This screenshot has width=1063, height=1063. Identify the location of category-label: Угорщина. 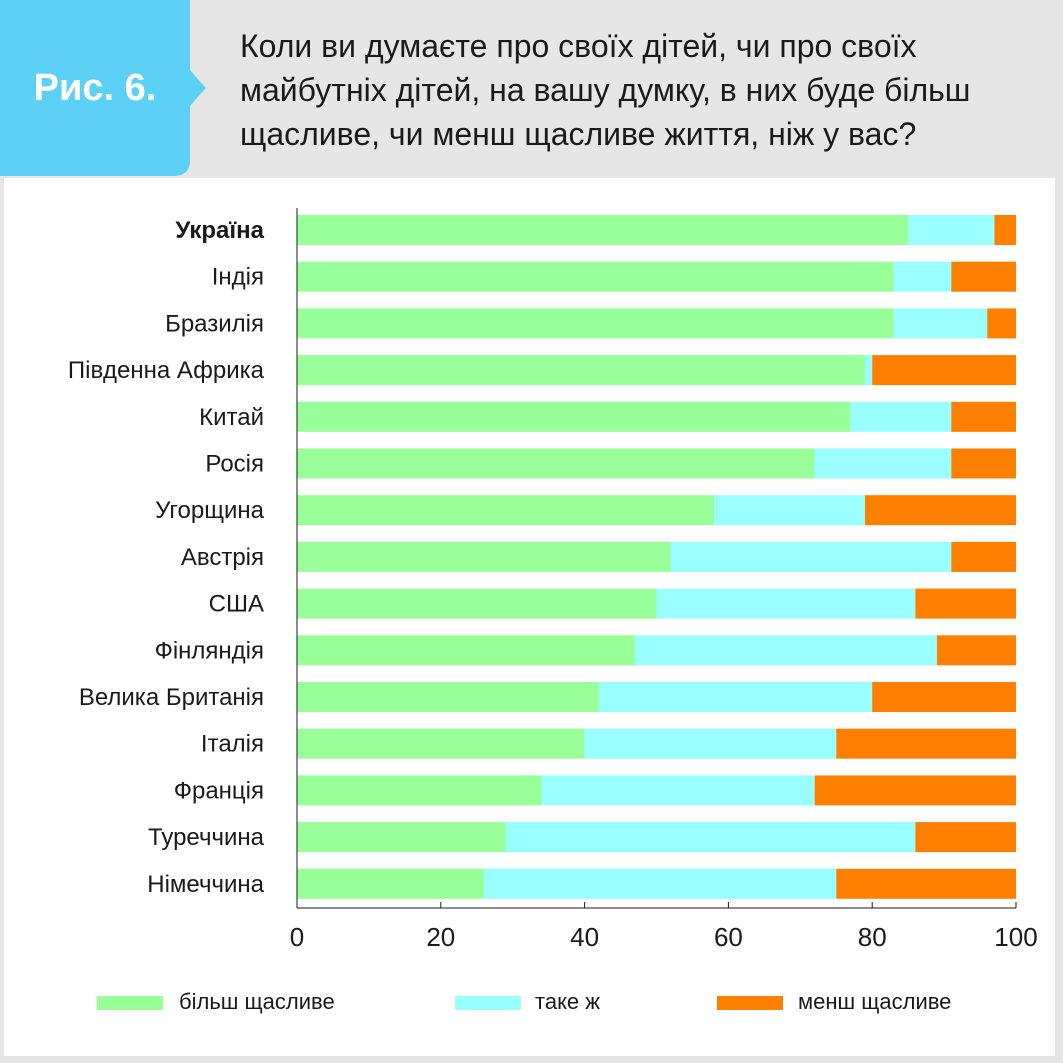
(209, 510).